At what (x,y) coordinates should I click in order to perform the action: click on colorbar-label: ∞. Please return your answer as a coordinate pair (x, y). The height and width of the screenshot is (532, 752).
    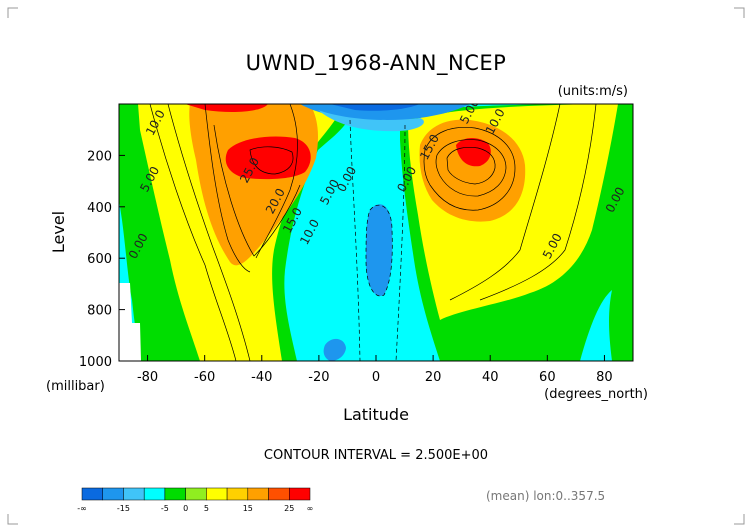
    Looking at the image, I should click on (310, 508).